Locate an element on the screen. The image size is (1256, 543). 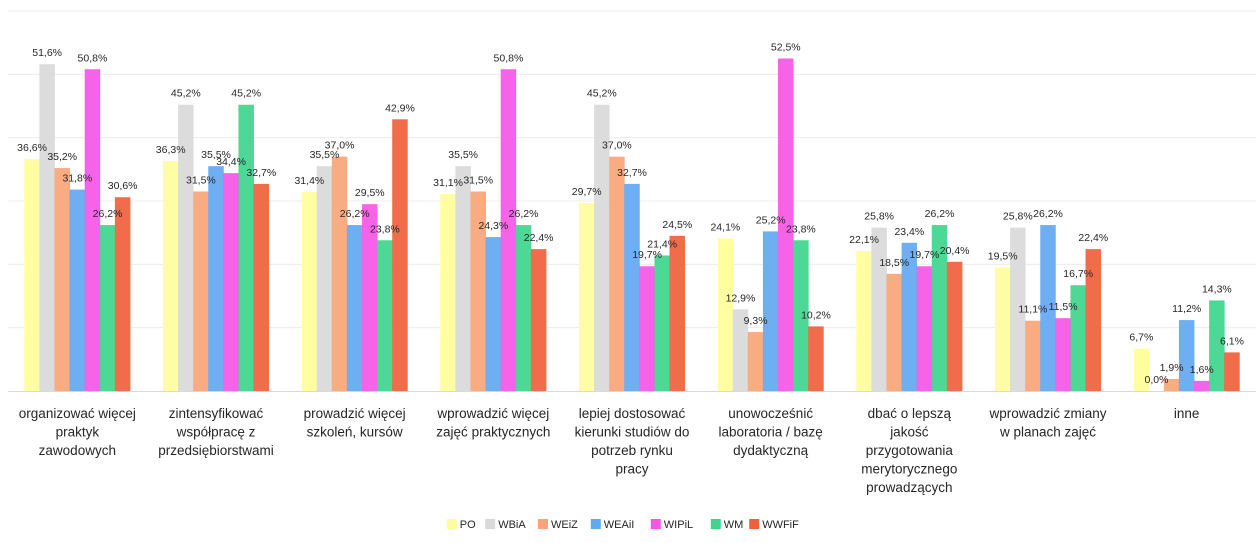
legend-label-weiz: WEiZ is located at coordinates (564, 525).